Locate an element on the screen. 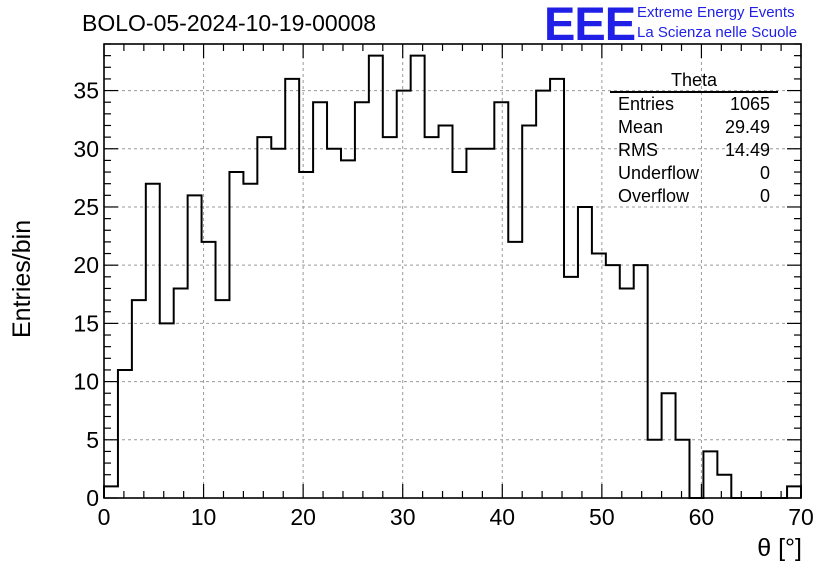 The width and height of the screenshot is (836, 572). y-tick-label: 35 is located at coordinates (86, 91).